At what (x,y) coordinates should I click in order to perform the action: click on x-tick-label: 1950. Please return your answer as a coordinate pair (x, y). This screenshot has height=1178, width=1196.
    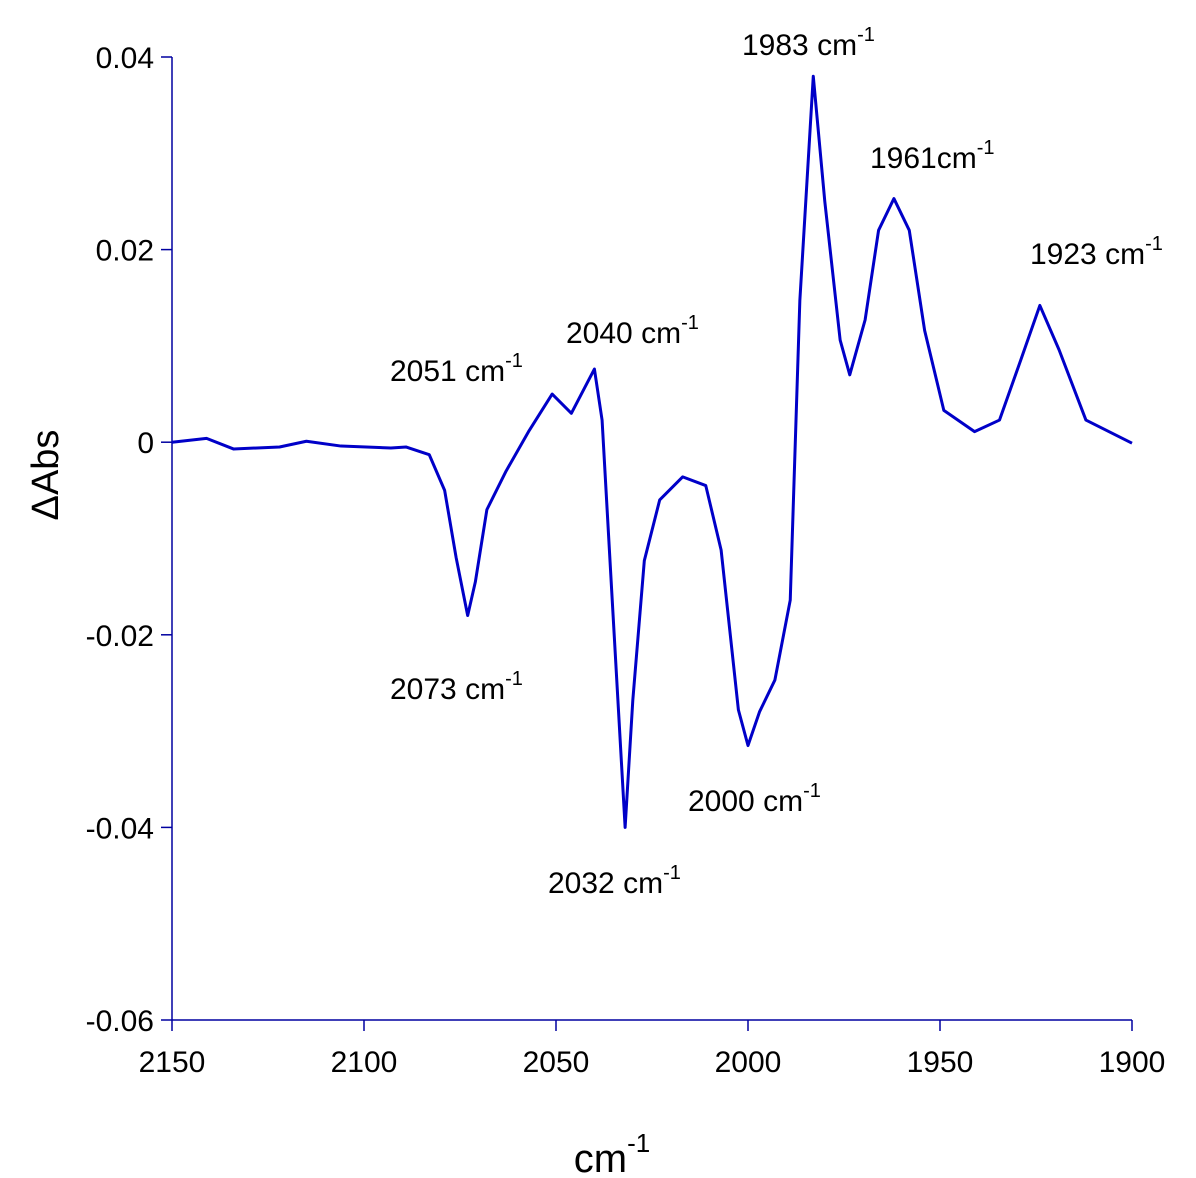
    Looking at the image, I should click on (940, 1062).